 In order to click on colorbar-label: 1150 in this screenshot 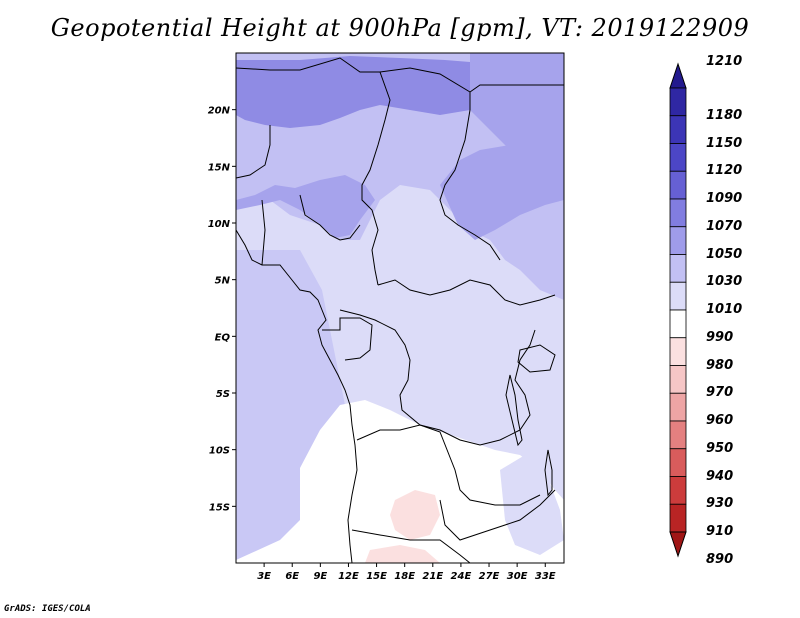, I will do `click(724, 143)`.